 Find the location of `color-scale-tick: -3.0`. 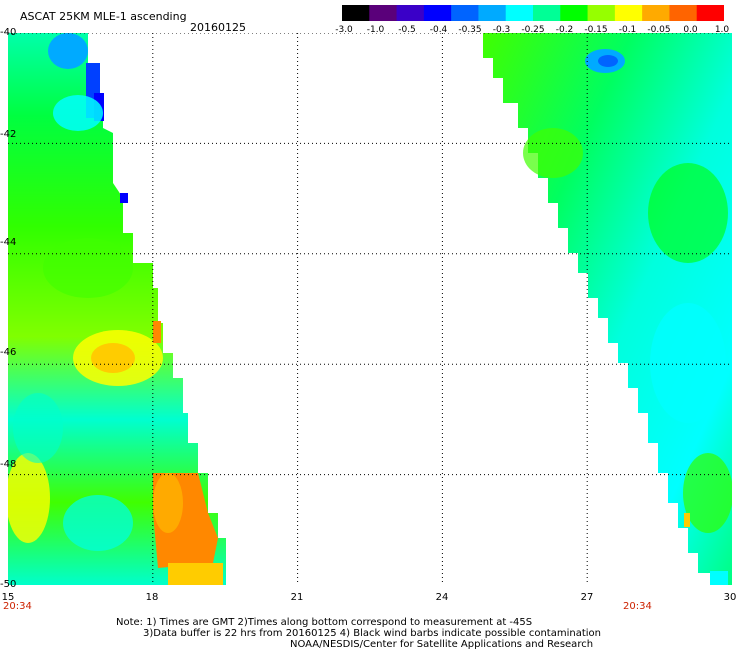

color-scale-tick: -3.0 is located at coordinates (344, 30).